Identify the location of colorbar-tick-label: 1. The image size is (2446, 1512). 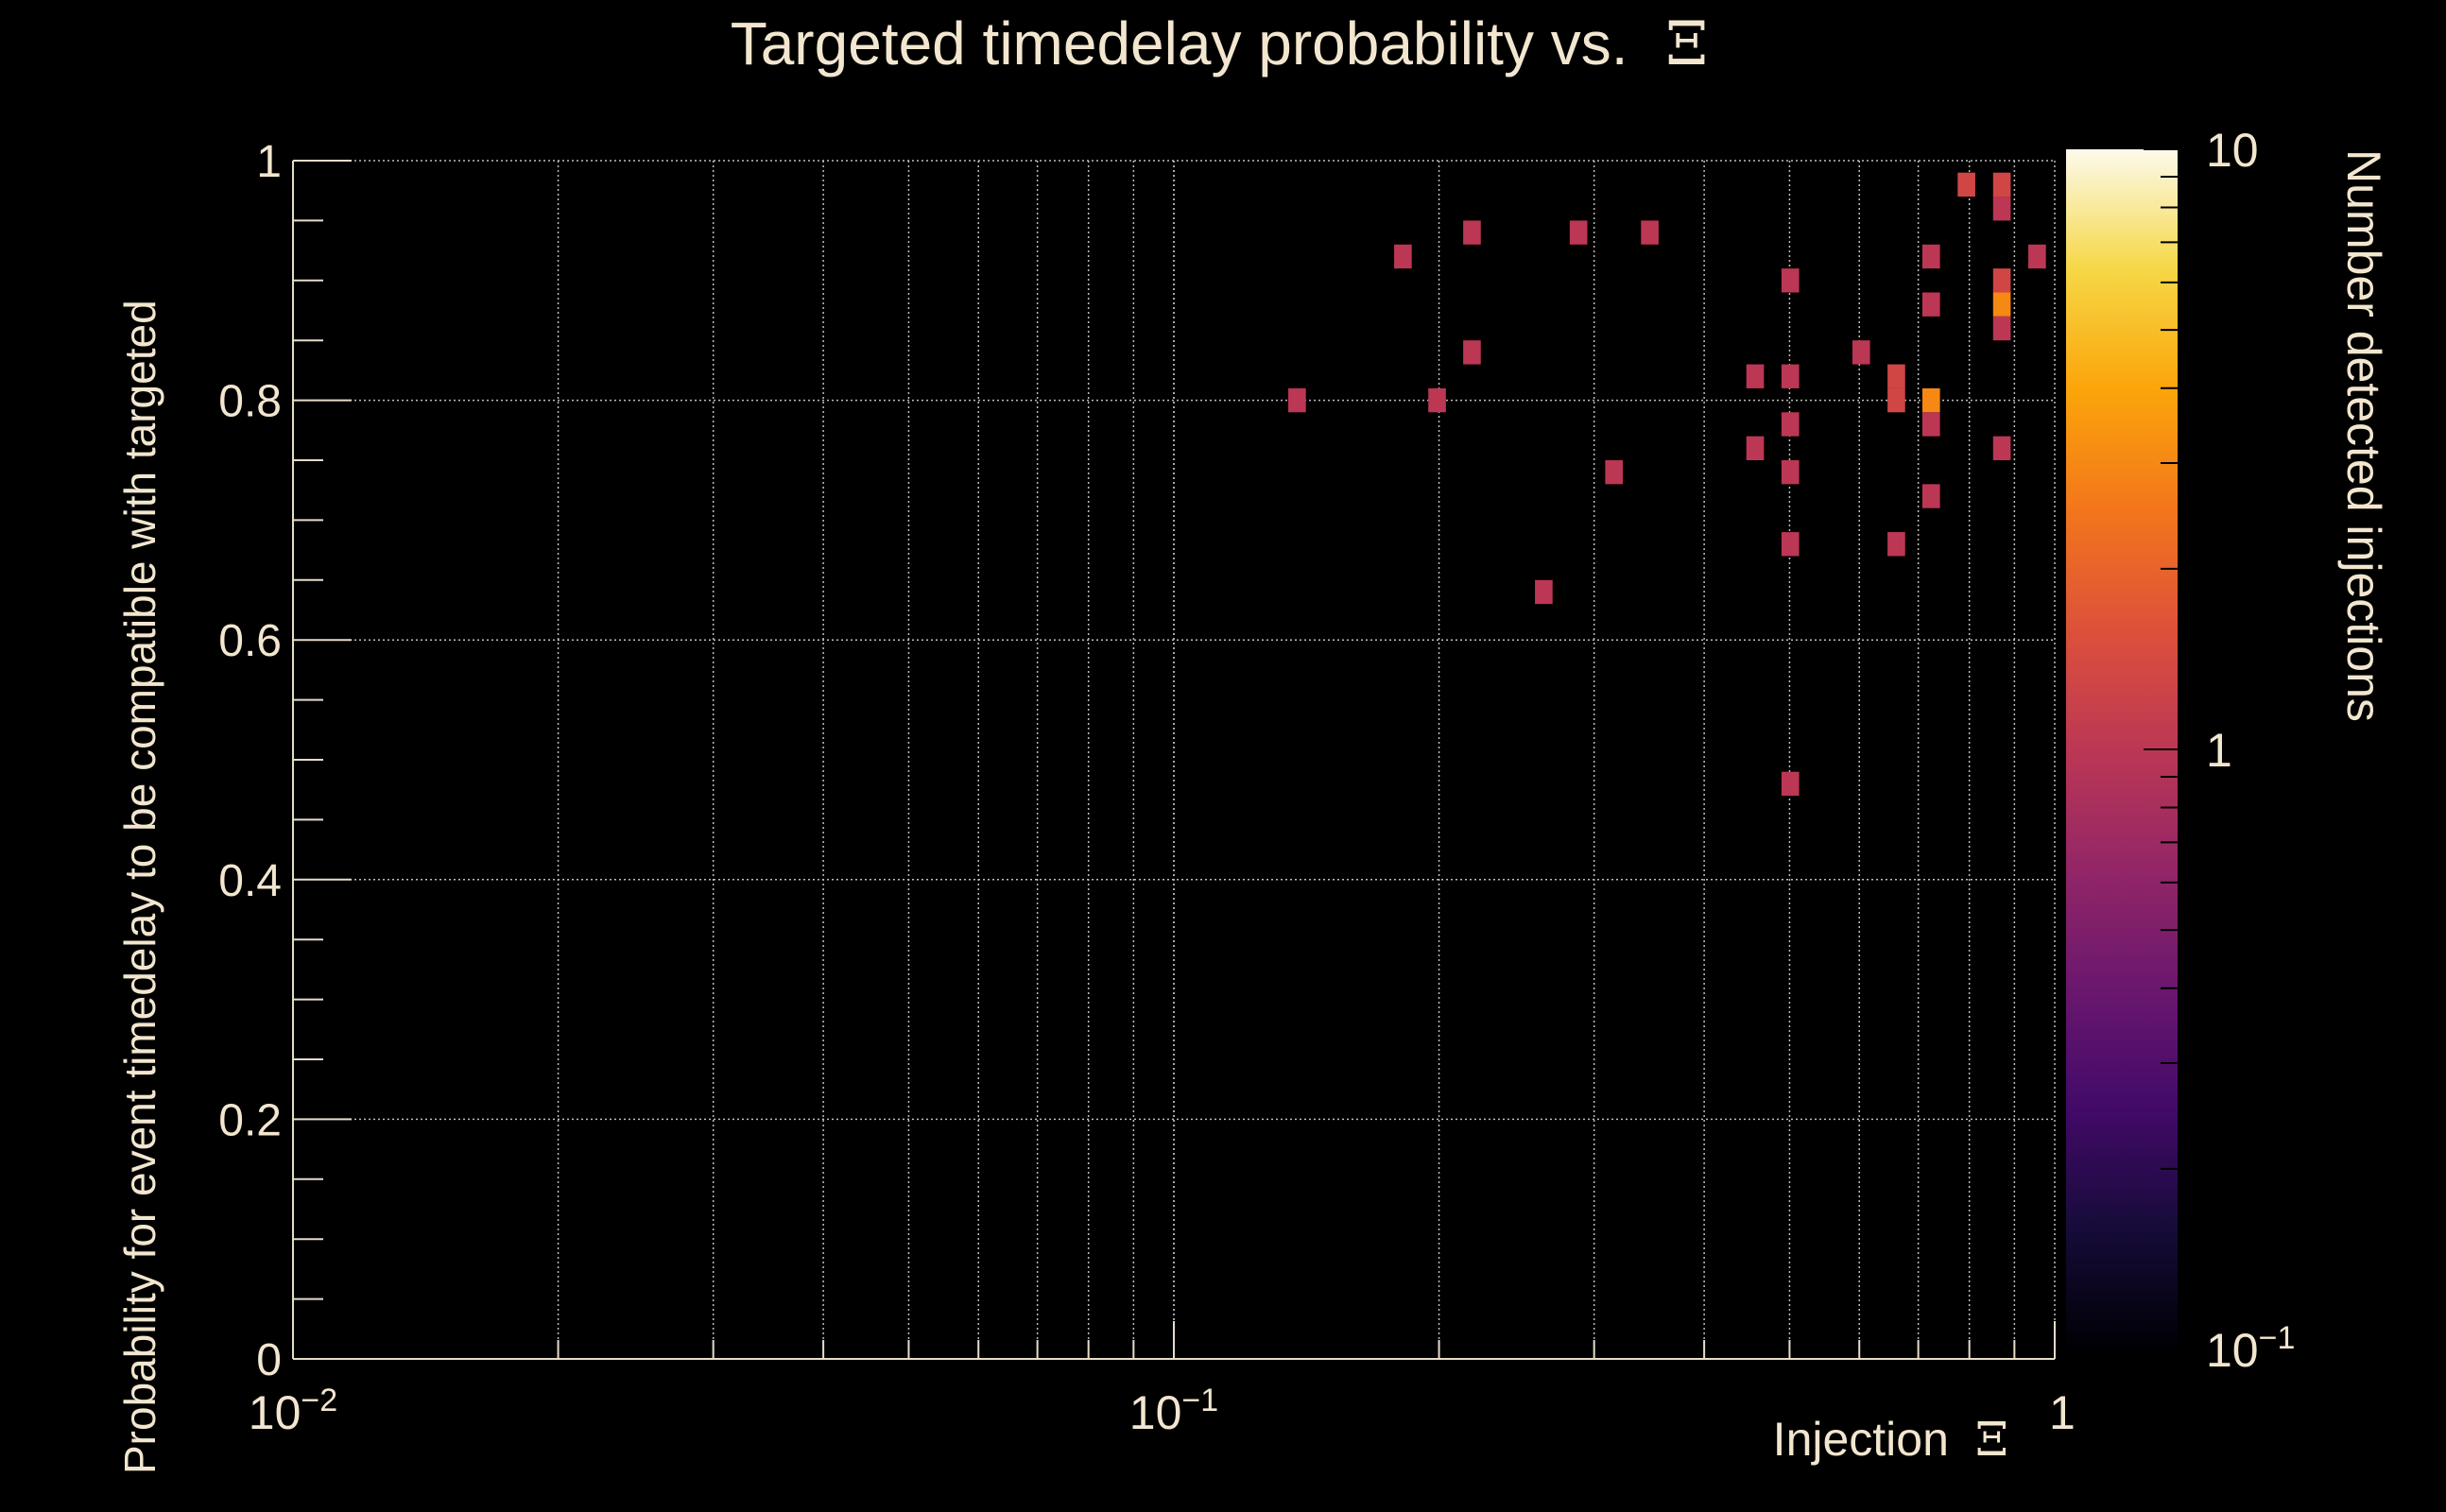
(2219, 750).